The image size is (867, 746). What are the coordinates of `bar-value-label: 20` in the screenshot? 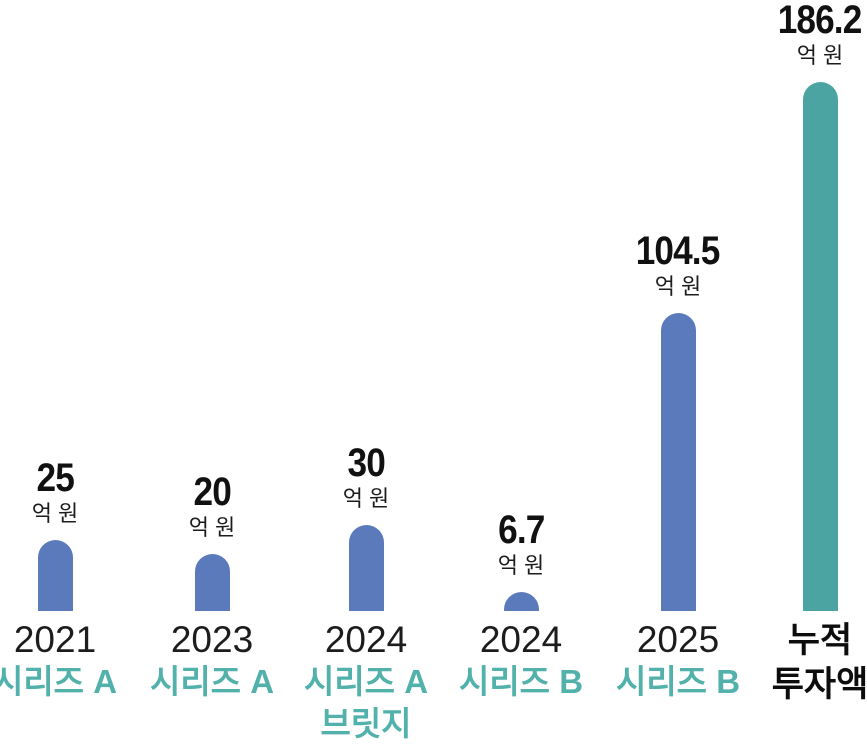 It's located at (212, 491).